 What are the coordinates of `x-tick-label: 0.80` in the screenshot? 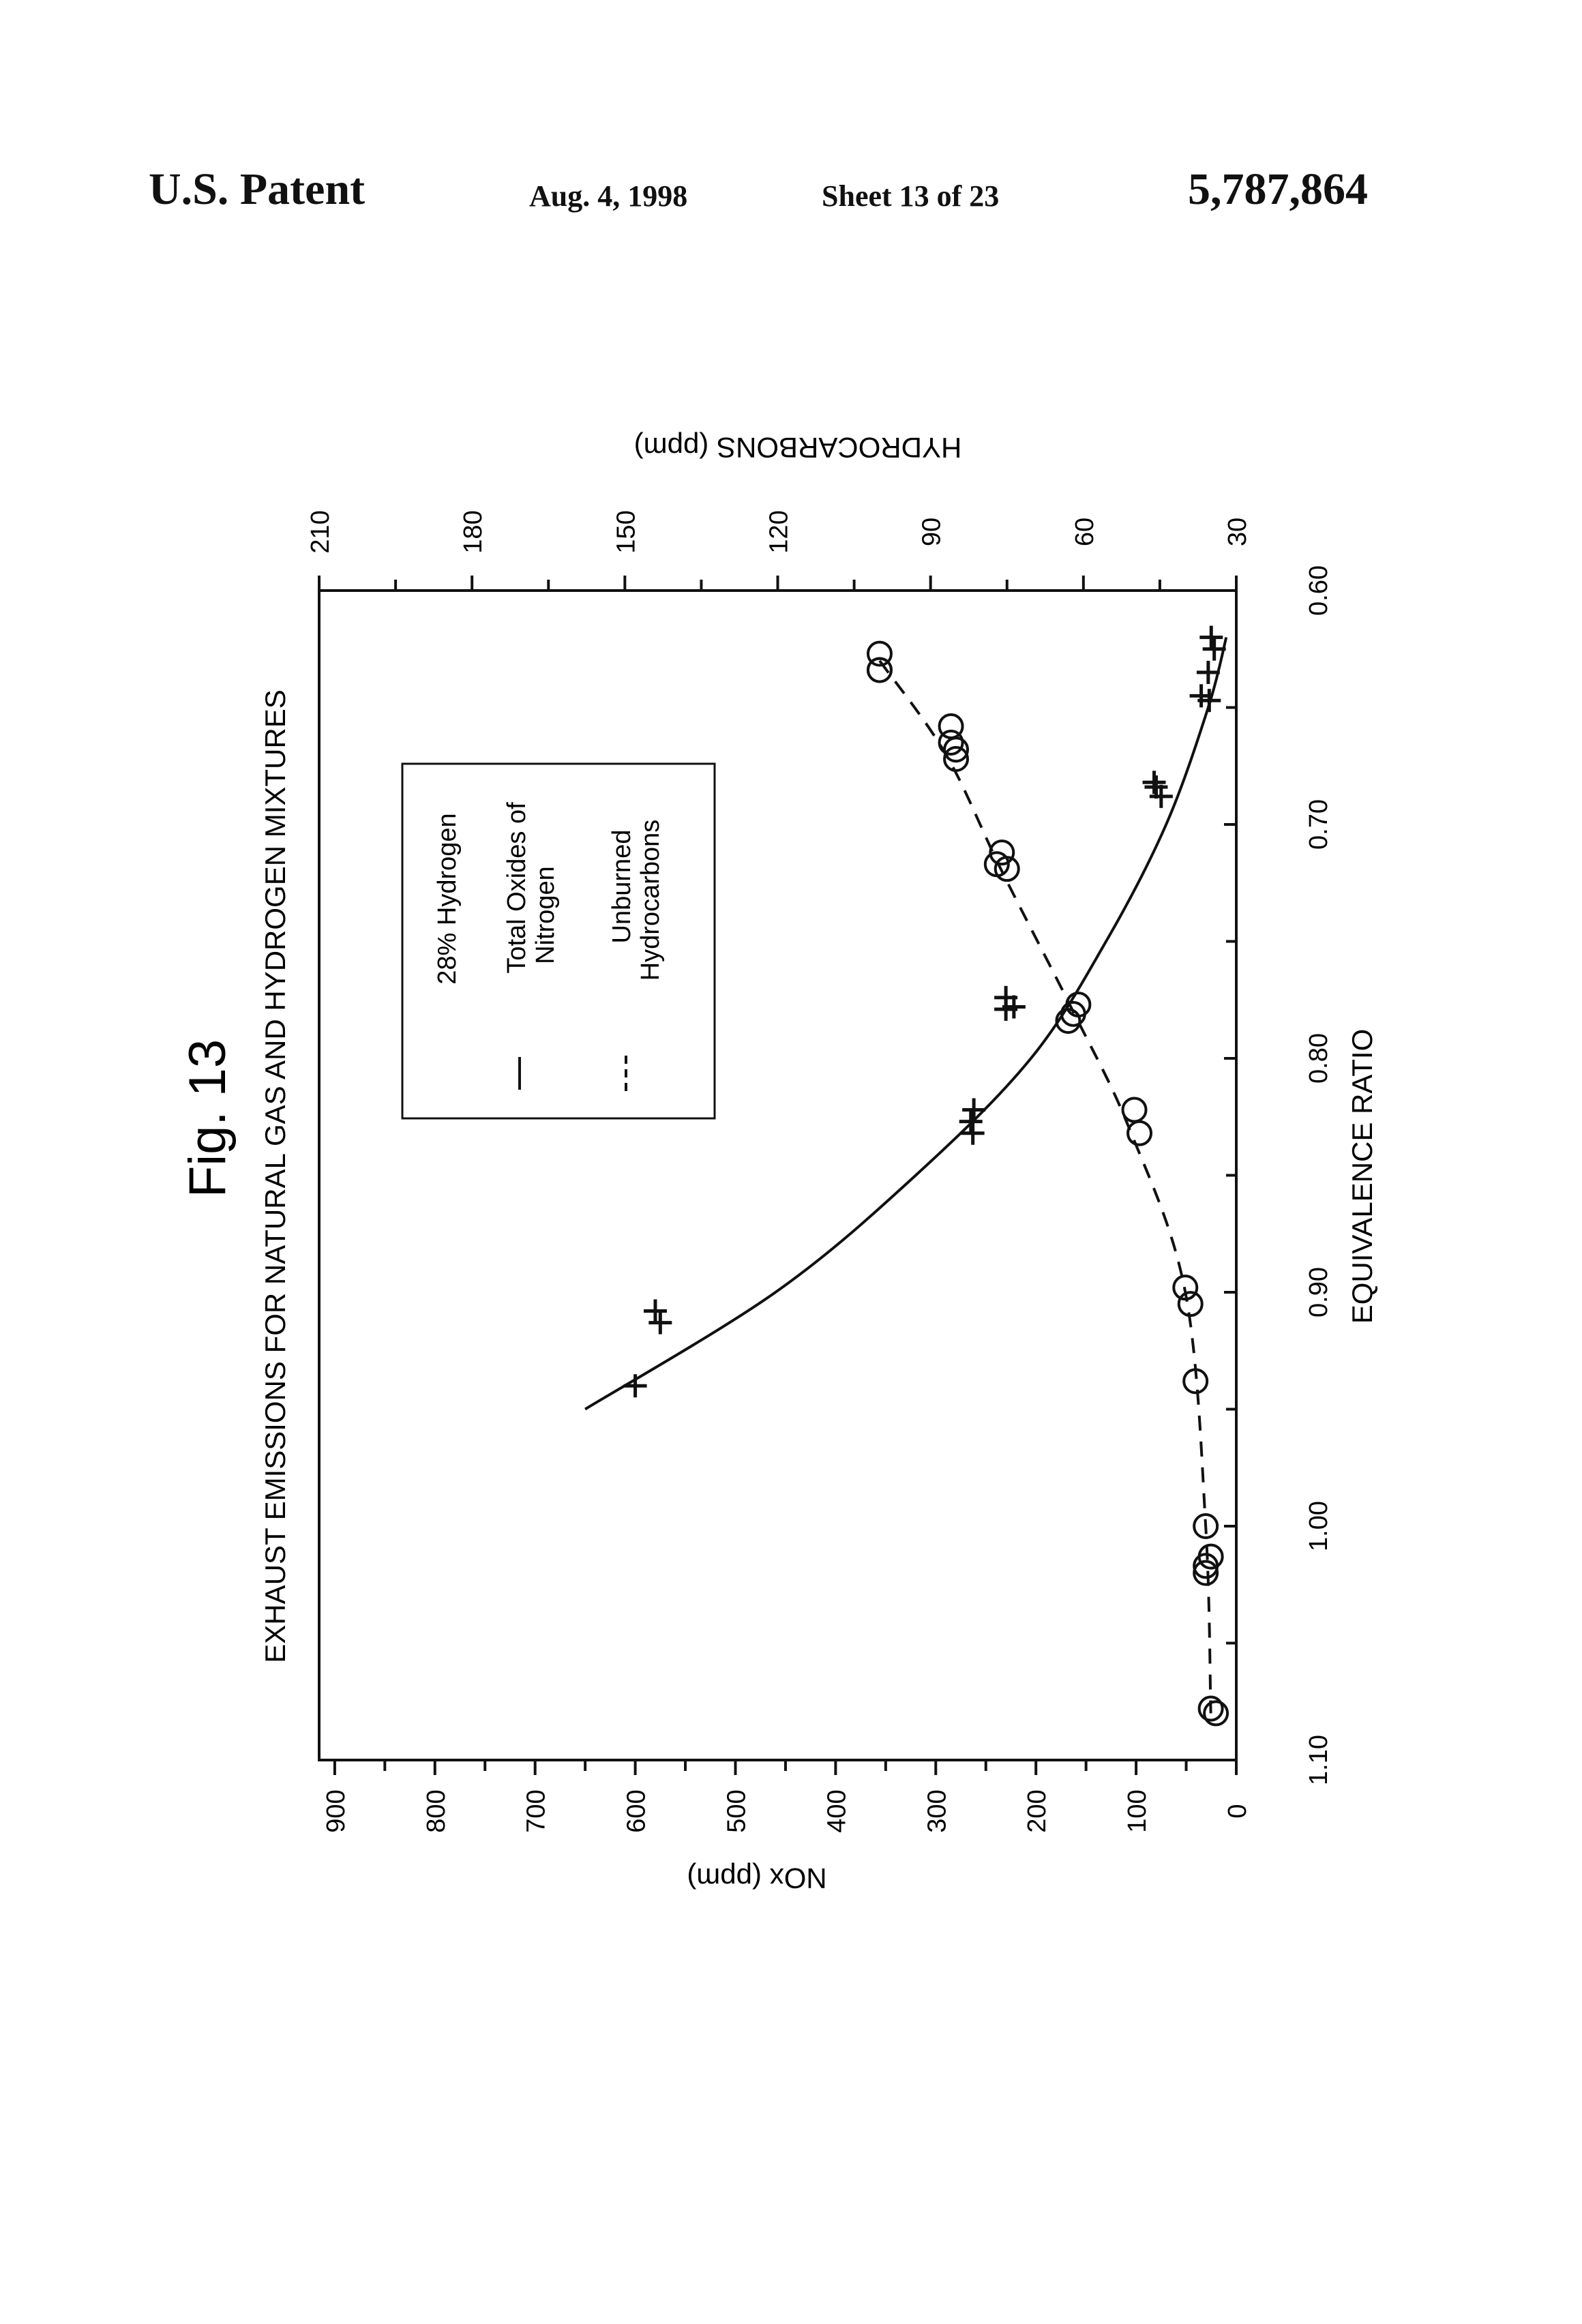 It's located at (1318, 1058).